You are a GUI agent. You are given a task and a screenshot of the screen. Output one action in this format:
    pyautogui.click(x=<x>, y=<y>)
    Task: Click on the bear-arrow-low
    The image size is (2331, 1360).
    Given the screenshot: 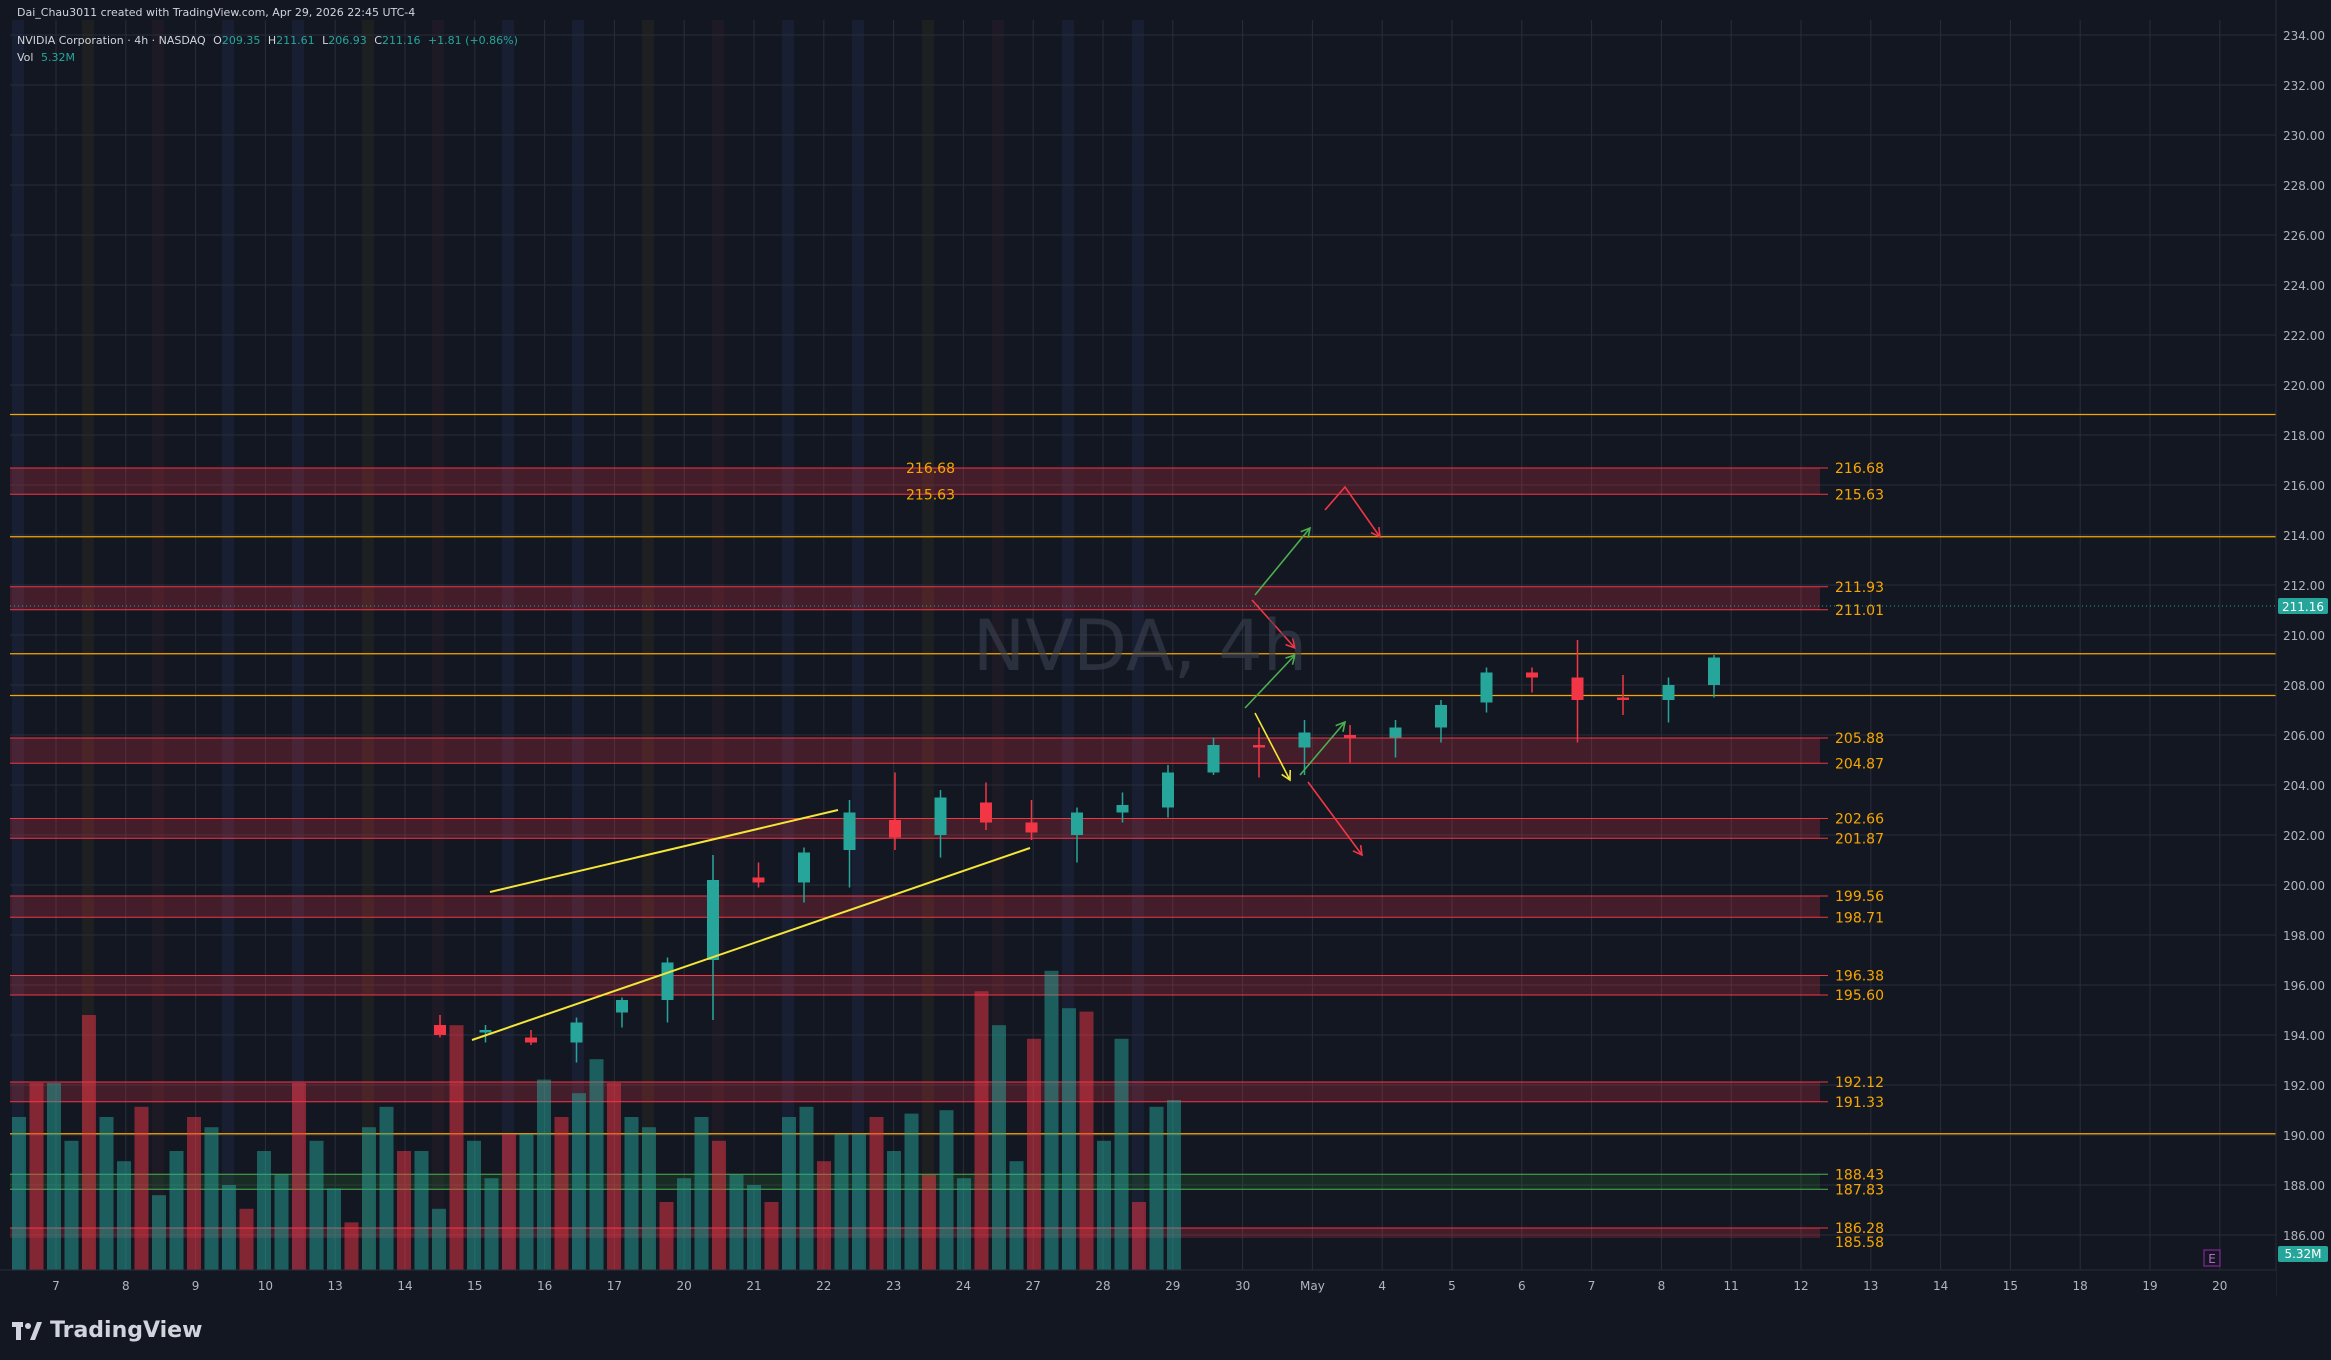 What is the action you would take?
    pyautogui.click(x=1335, y=818)
    